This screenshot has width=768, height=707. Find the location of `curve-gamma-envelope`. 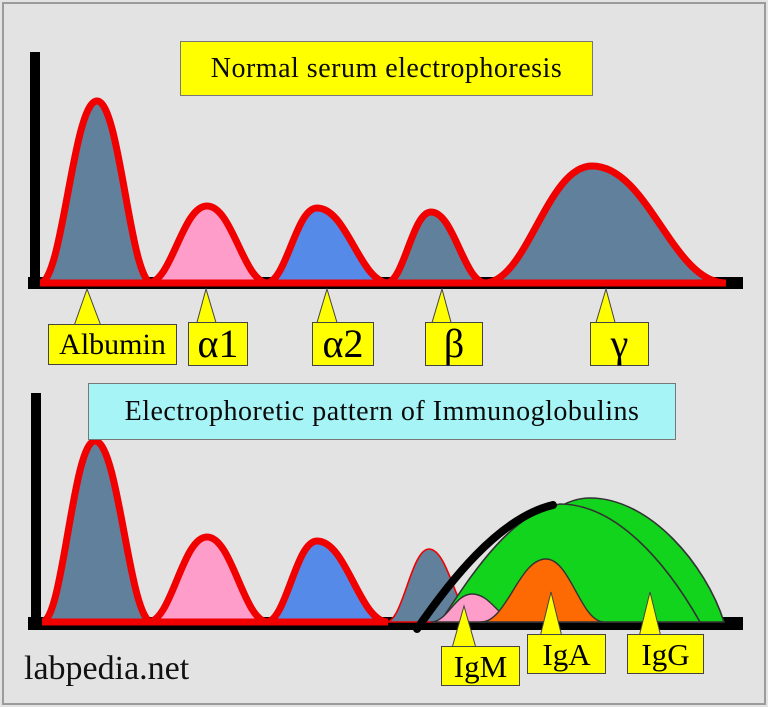

curve-gamma-envelope is located at coordinates (485, 567).